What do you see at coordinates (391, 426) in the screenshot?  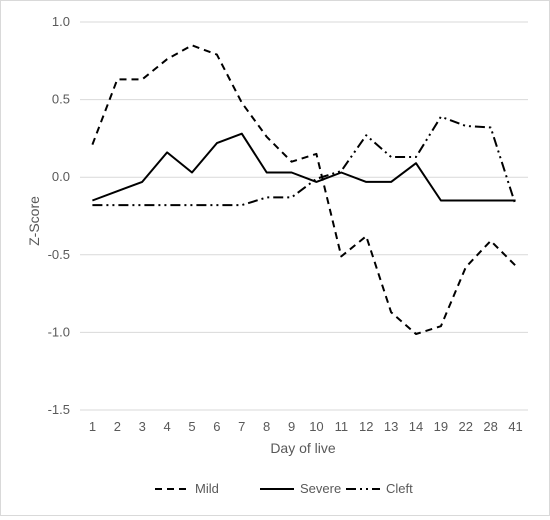 I see `x-tick-label: 13` at bounding box center [391, 426].